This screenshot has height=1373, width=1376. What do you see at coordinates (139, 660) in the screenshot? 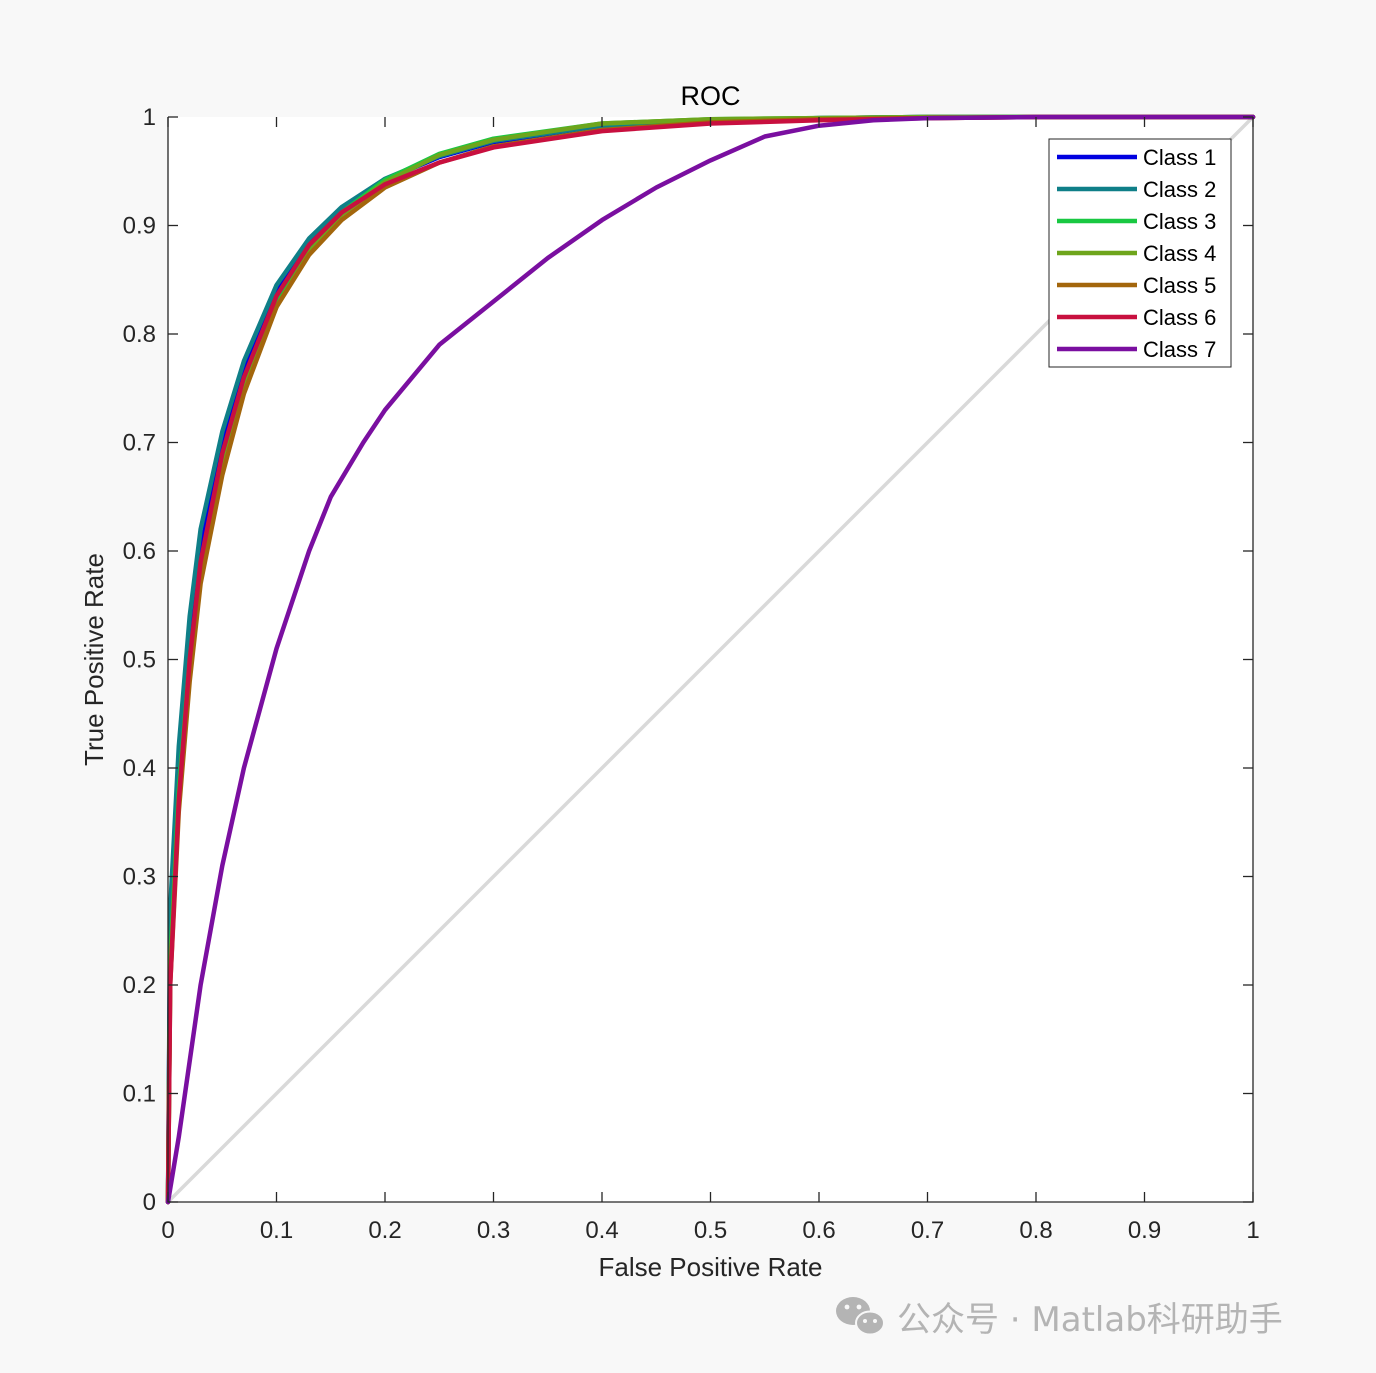
I see `y-tick-label: 0.5` at bounding box center [139, 660].